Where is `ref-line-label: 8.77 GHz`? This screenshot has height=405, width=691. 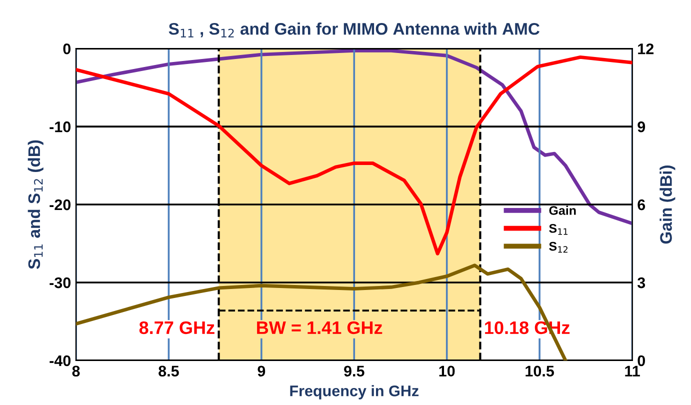 ref-line-label: 8.77 GHz is located at coordinates (176, 327).